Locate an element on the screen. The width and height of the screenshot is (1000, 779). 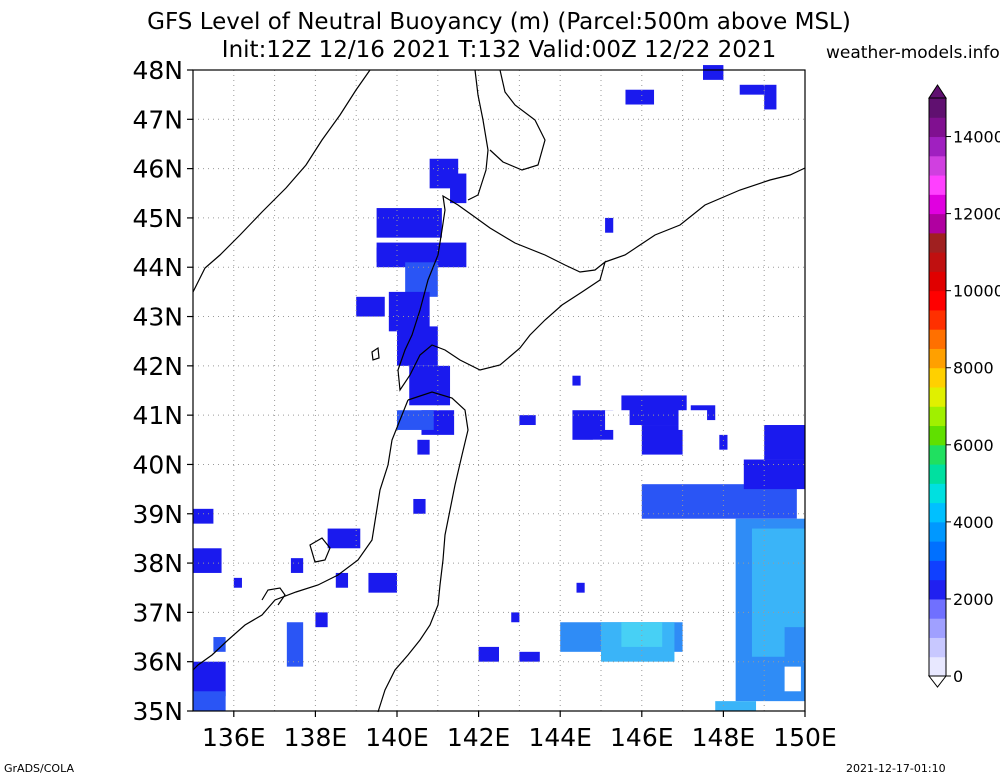
lat-tick-label: 35N is located at coordinates (157, 711).